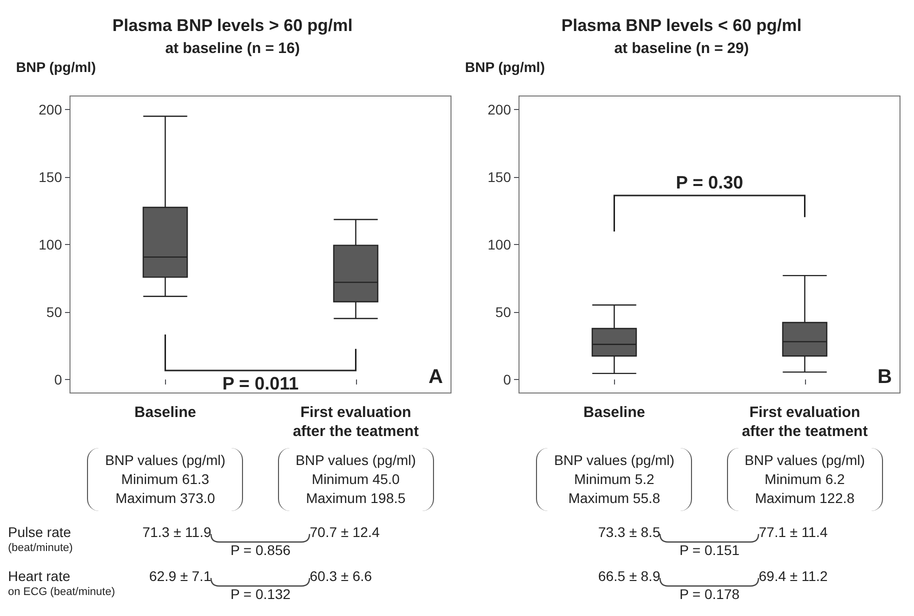 The height and width of the screenshot is (616, 914). Describe the element at coordinates (345, 532) in the screenshot. I see `text: 70.7 ± 12.4` at that location.